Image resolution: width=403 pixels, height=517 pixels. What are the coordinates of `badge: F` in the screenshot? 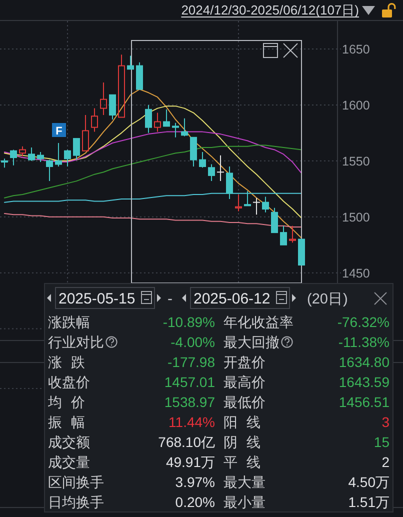 It's located at (59, 130).